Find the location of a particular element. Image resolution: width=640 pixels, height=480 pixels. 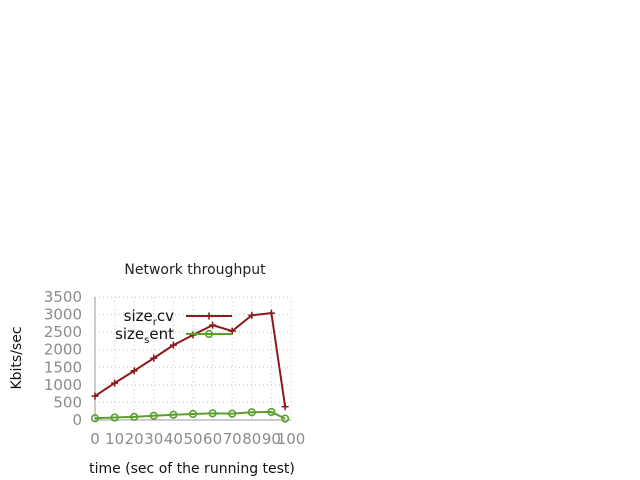

x-axis-label: time (sec of the running test) is located at coordinates (192, 469).